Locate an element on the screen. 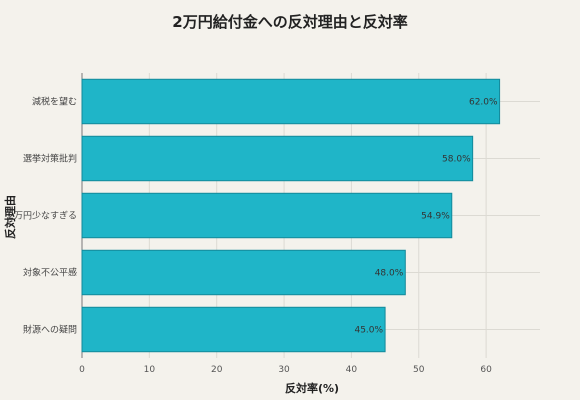 Image resolution: width=580 pixels, height=400 pixels. x-tick-label: 60 is located at coordinates (486, 370).